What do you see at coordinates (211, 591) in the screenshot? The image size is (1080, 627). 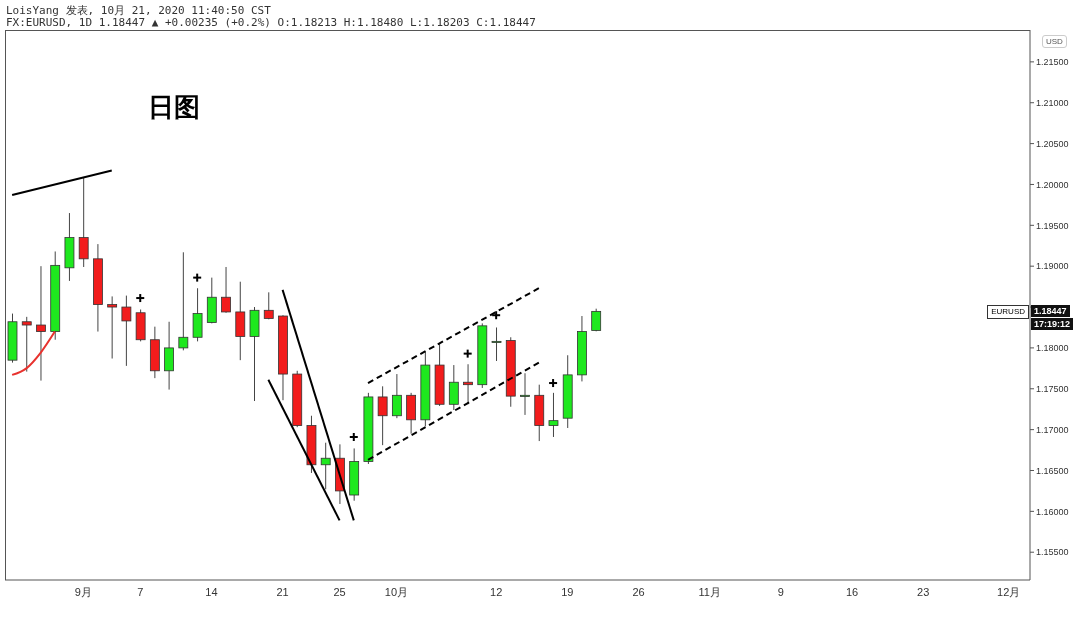 I see `x-tick-label: 14` at bounding box center [211, 591].